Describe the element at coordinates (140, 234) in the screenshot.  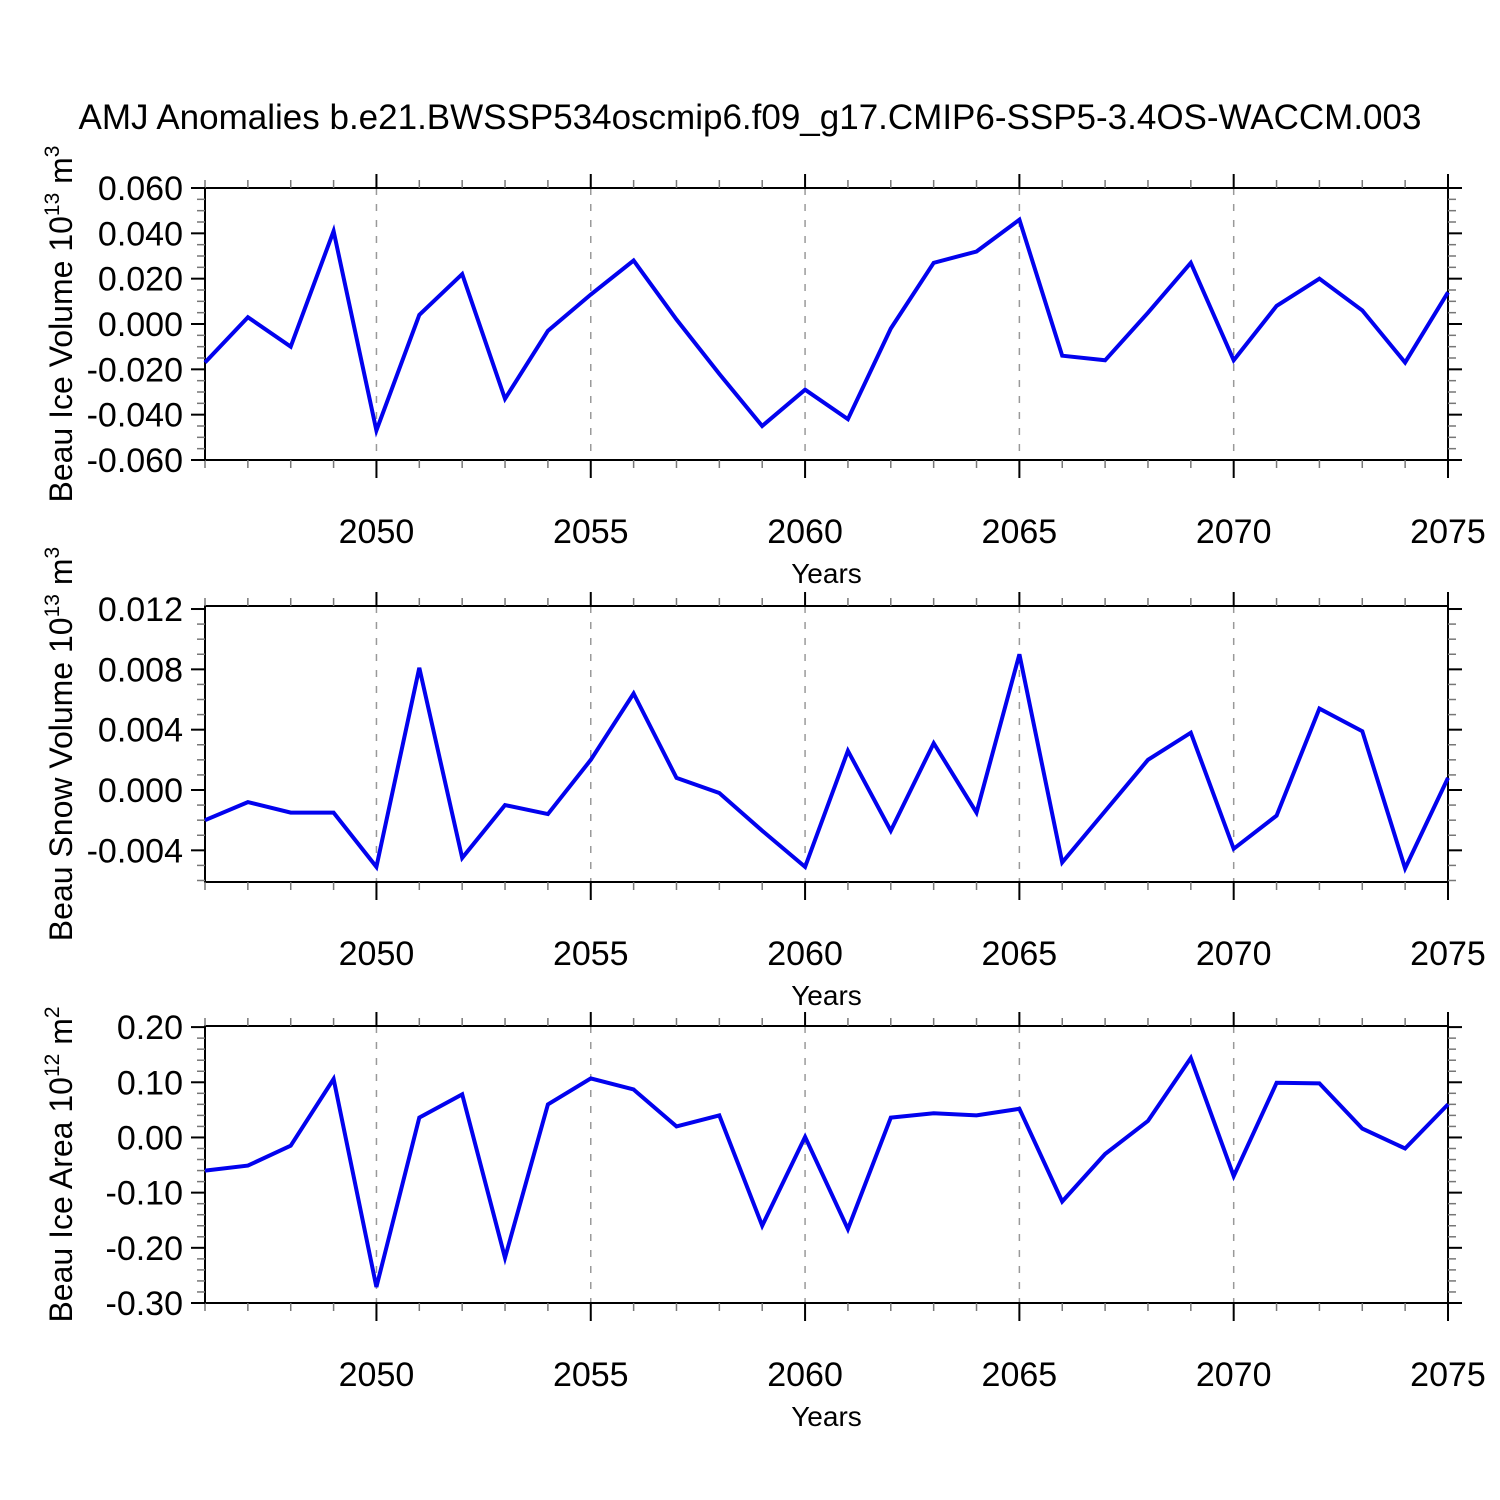
I see `y-tick-label: 0.040` at that location.